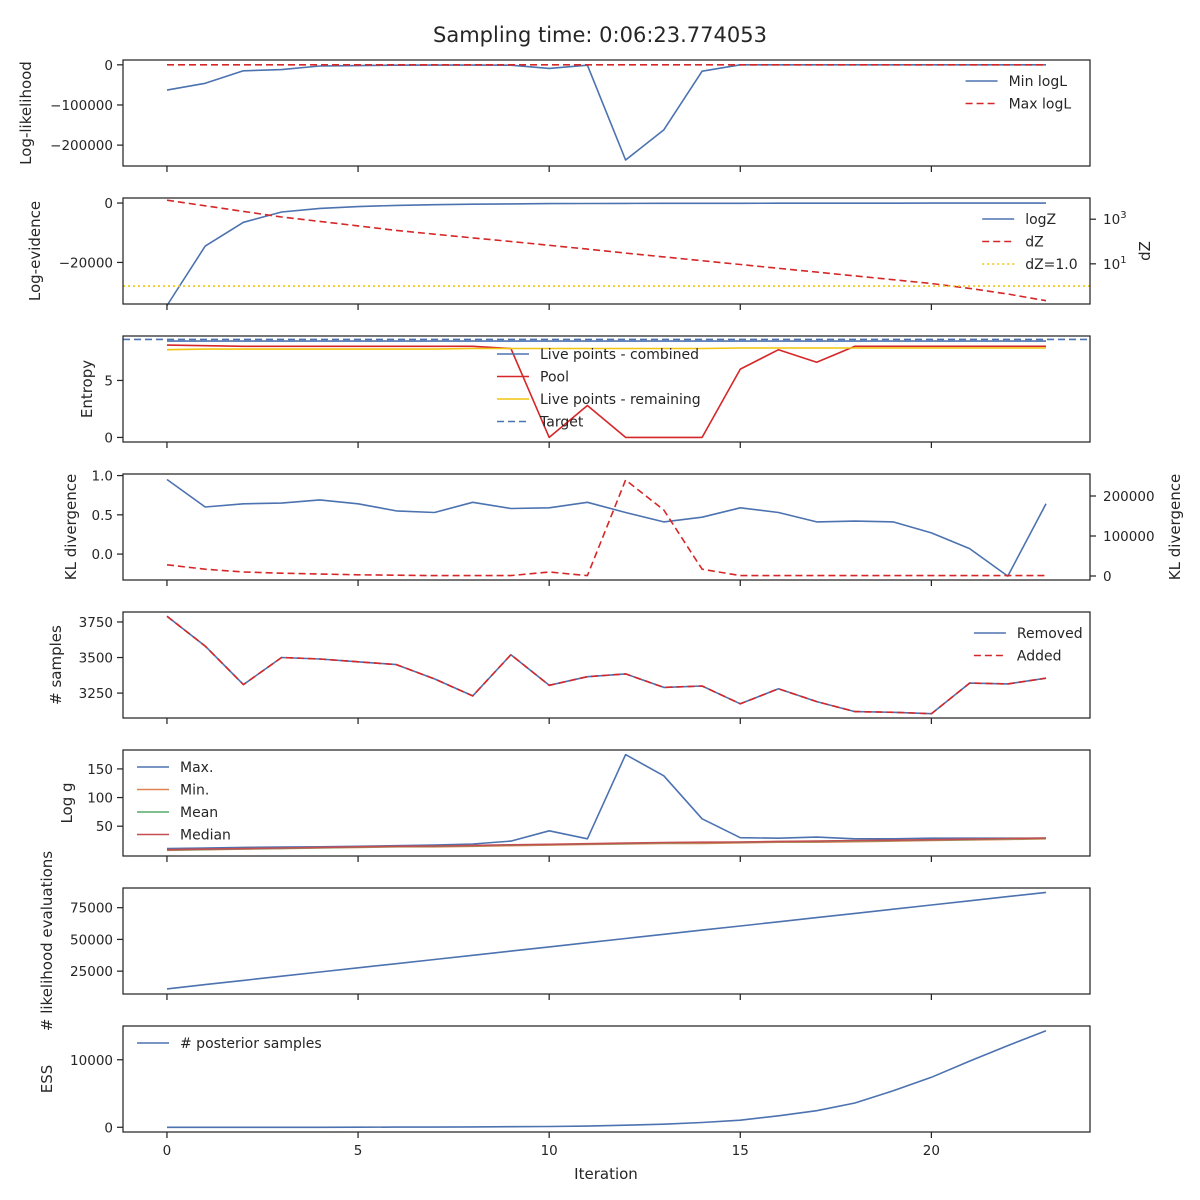 The image size is (1200, 1200). Describe the element at coordinates (1051, 265) in the screenshot. I see `legend-label-1-2: dZ=1.0` at that location.